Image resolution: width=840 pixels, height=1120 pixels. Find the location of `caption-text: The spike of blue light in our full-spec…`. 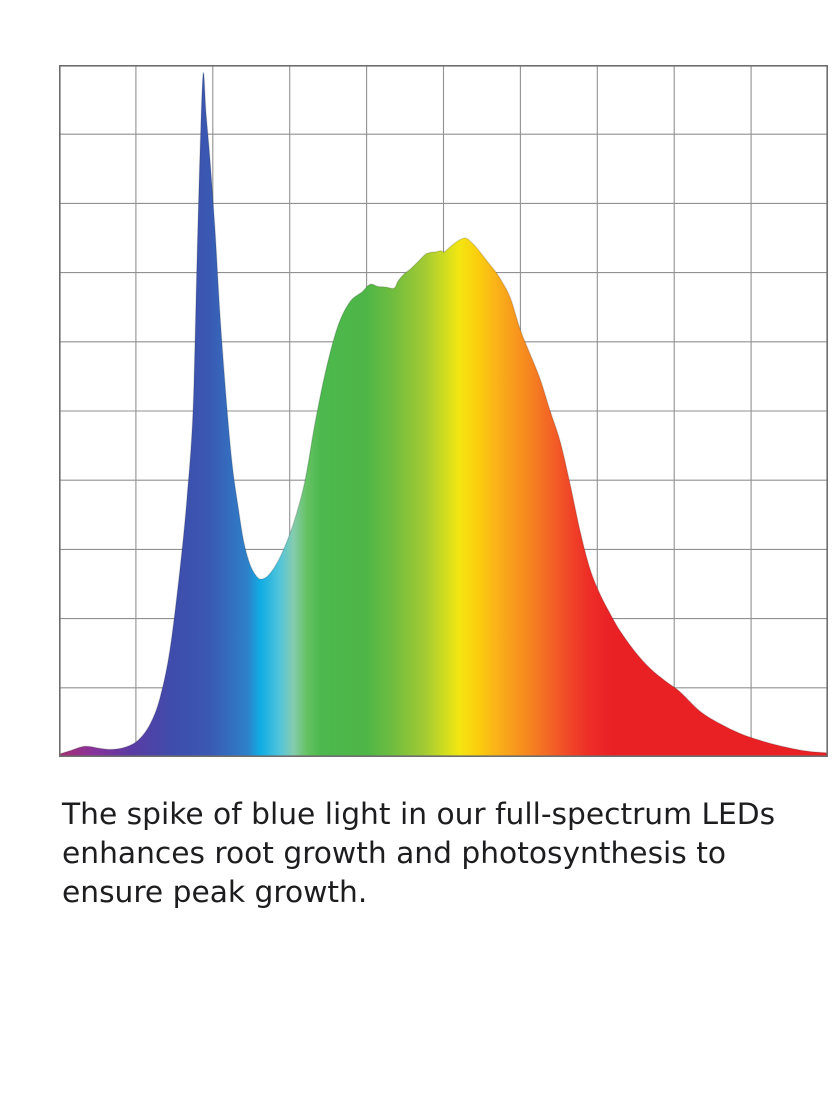

caption-text: The spike of blue light in our full-spec… is located at coordinates (442, 853).